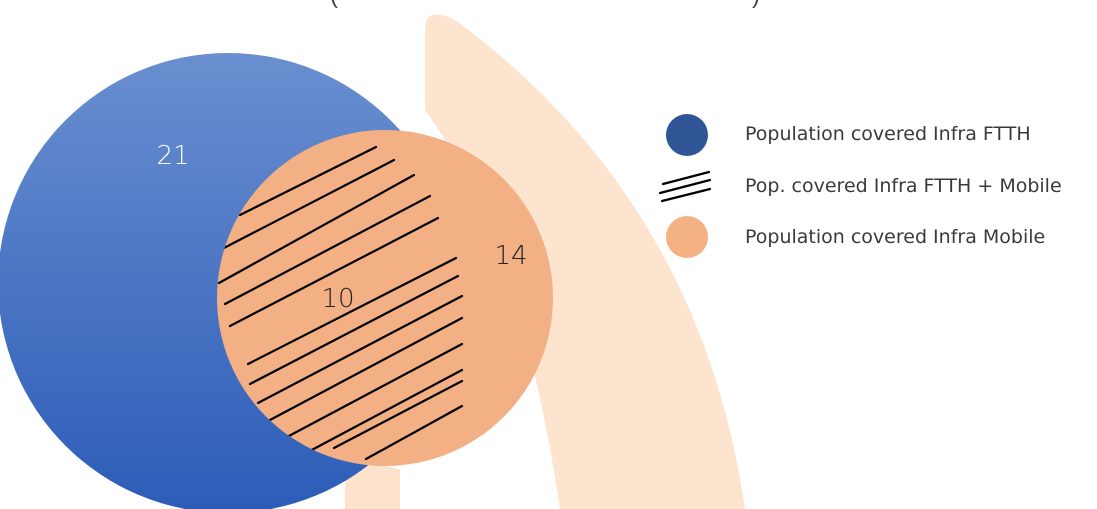  I want to click on legend-overlap-marker, so click(685, 186).